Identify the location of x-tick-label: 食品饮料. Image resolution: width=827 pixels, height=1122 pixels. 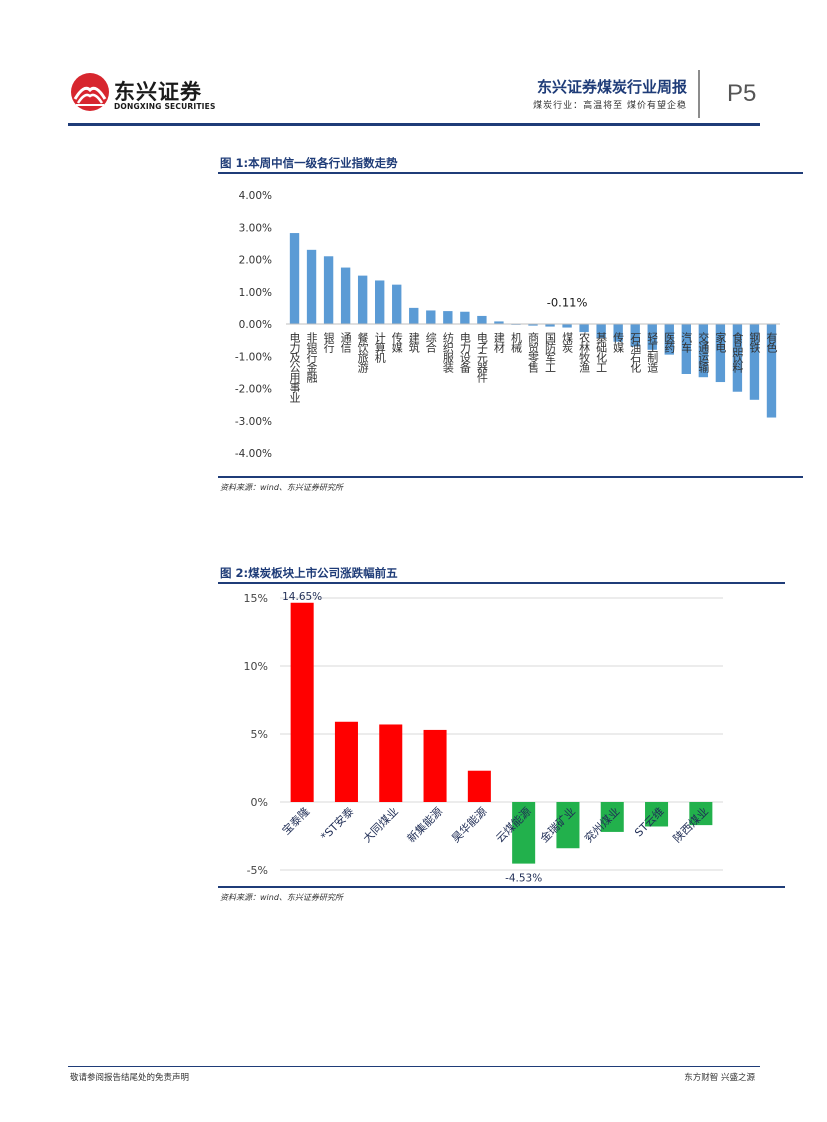
(737, 352).